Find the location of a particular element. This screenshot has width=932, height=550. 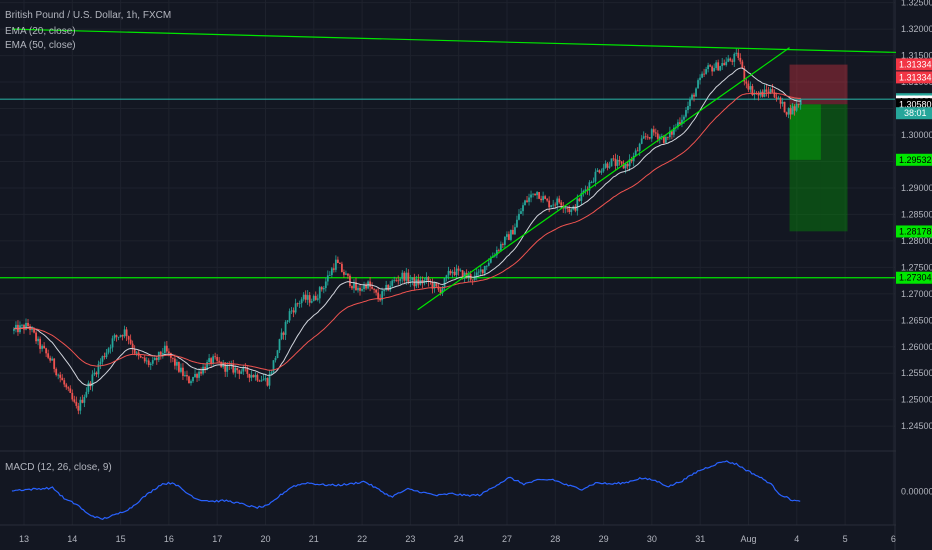

countdown-label: 38:01 is located at coordinates (915, 113).